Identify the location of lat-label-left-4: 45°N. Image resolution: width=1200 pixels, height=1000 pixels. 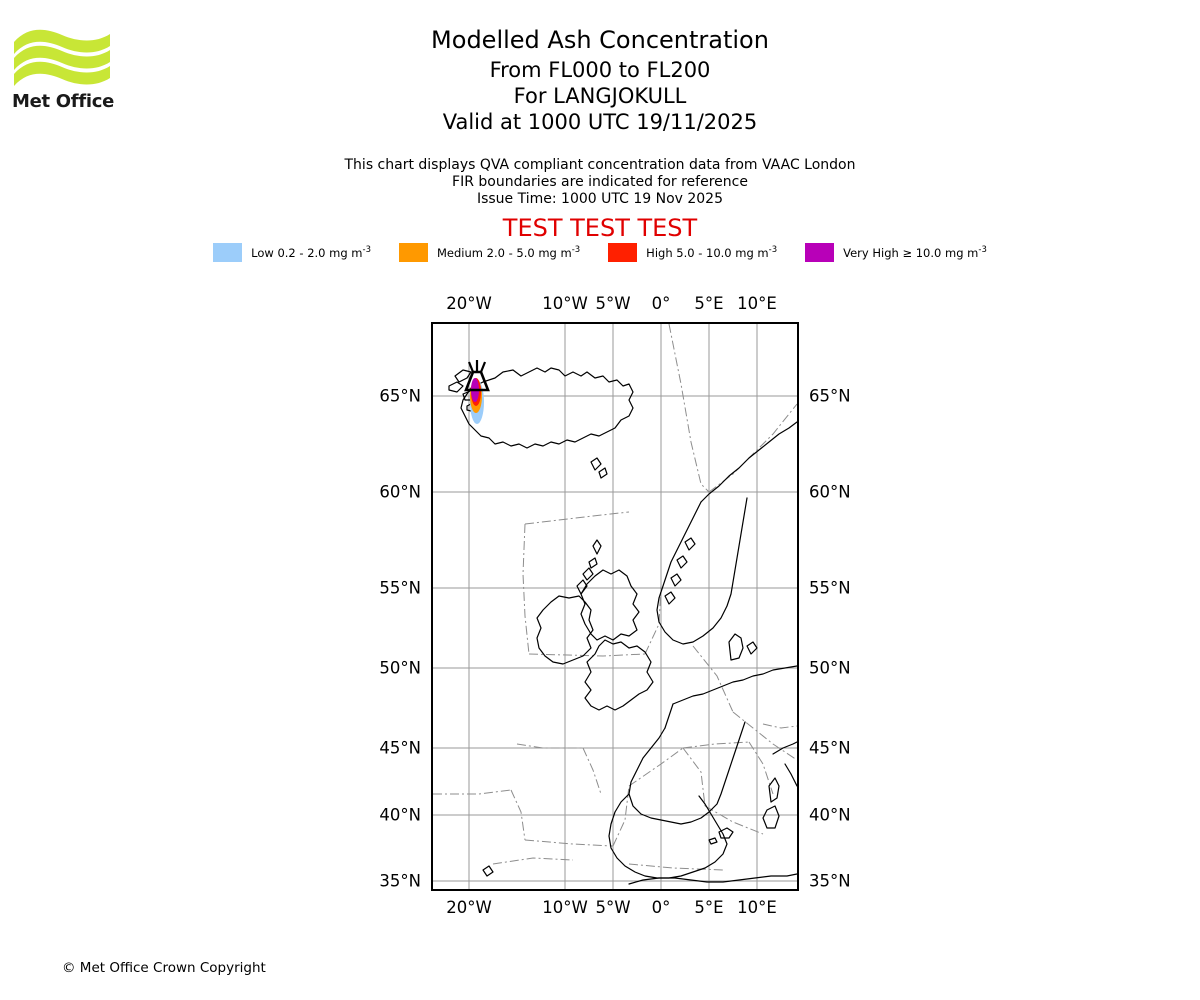
(400, 748).